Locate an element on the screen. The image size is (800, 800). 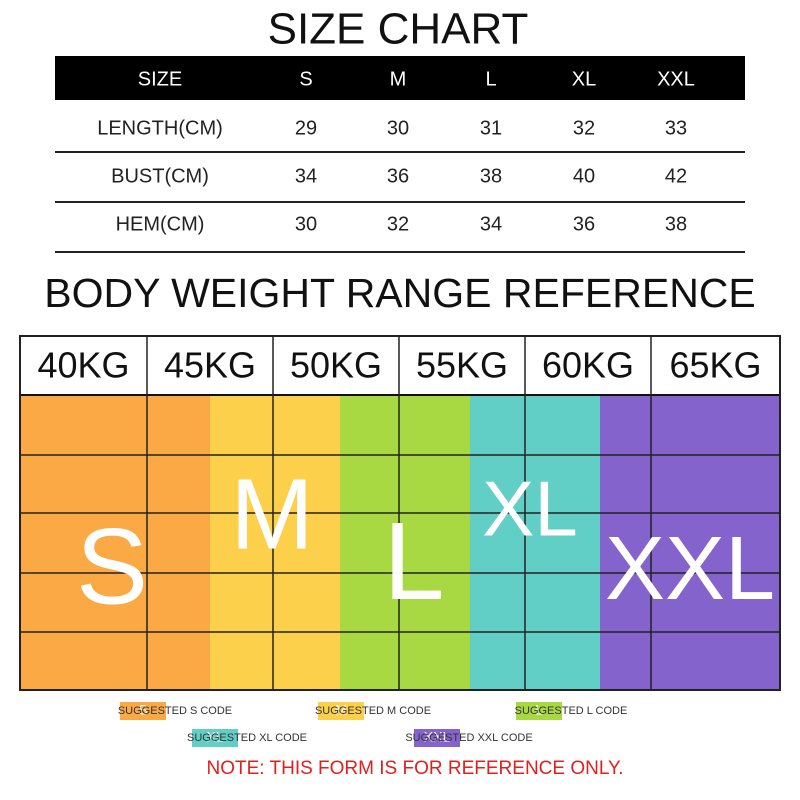
header-cell: XXL is located at coordinates (676, 79).